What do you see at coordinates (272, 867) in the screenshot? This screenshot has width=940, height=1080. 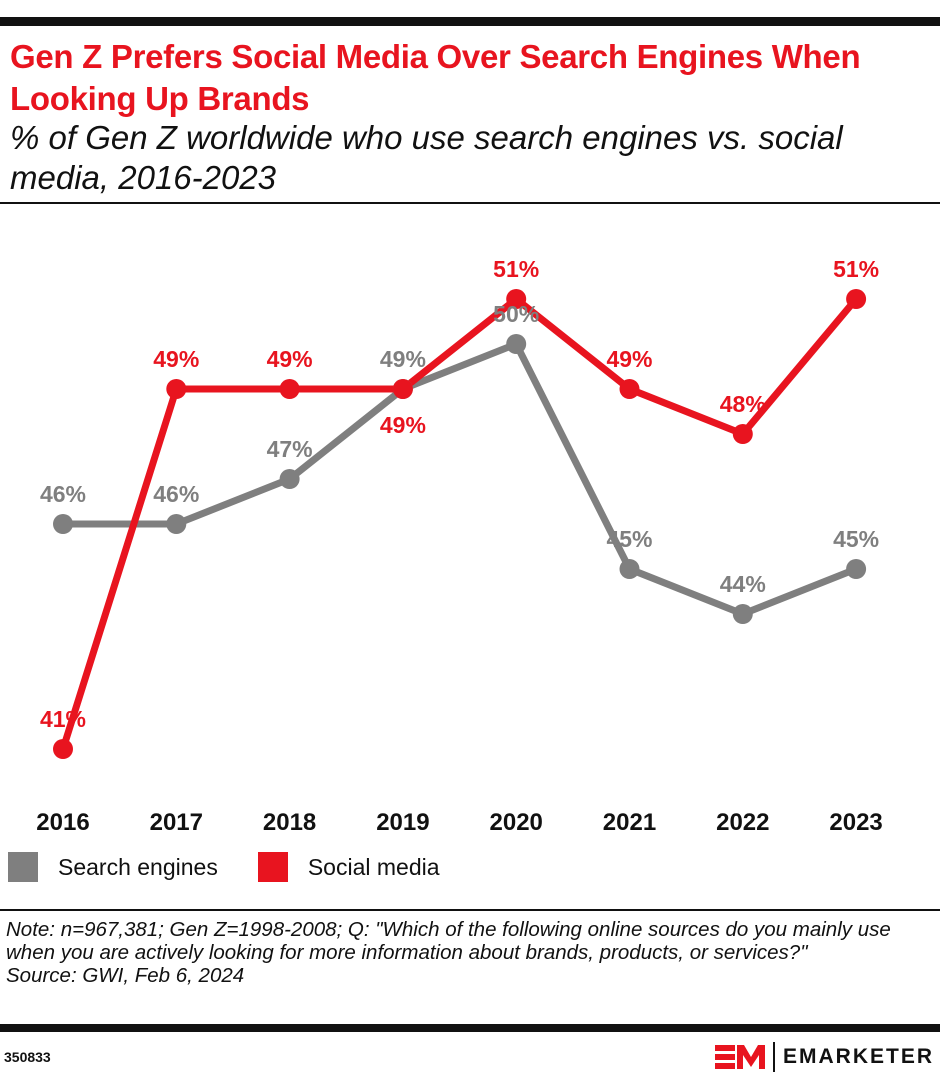 I see `legend-swatch-social-media` at bounding box center [272, 867].